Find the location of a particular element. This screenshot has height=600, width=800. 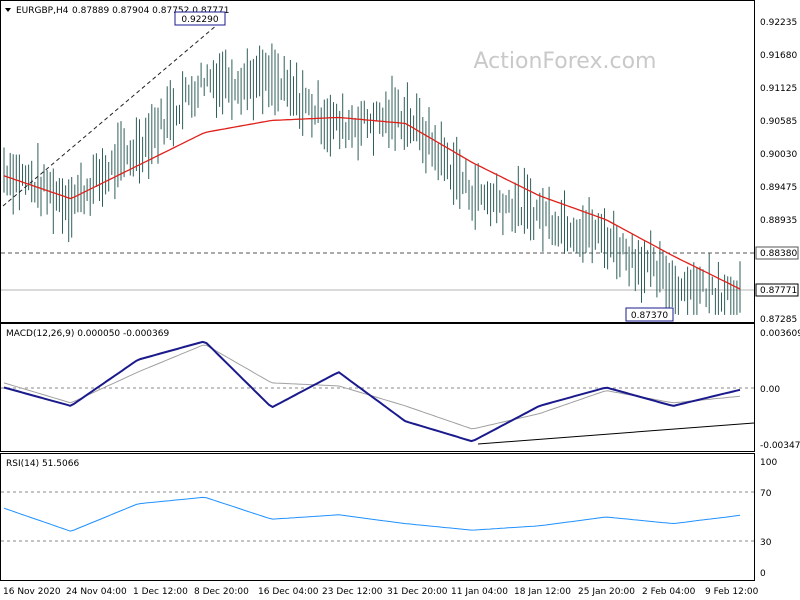

level-label-box is located at coordinates (777, 253).